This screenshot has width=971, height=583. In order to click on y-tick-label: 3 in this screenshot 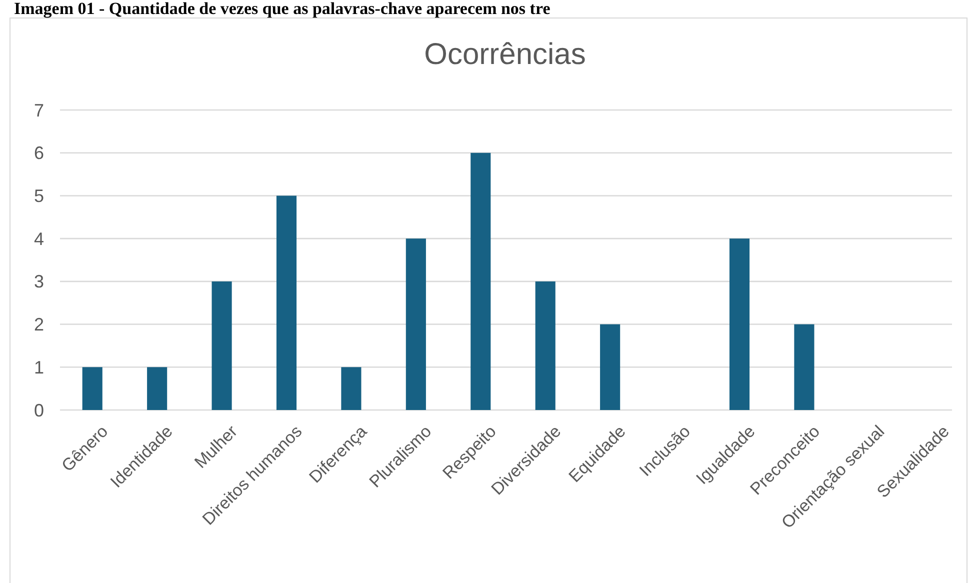, I will do `click(39, 282)`.